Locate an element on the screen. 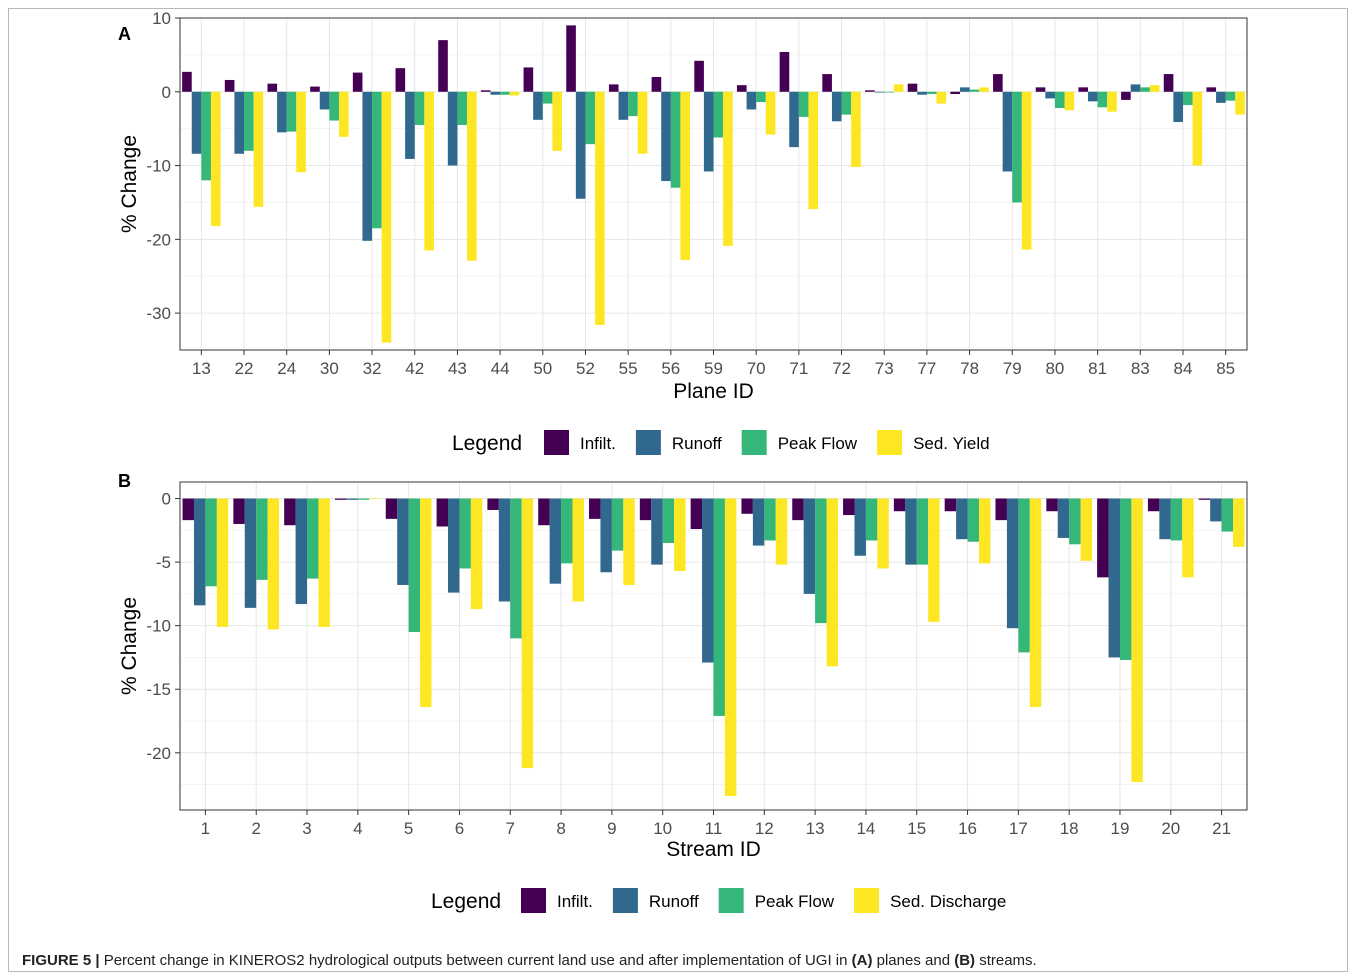 This screenshot has width=1358, height=980. x-tick-label: 32 is located at coordinates (372, 368).